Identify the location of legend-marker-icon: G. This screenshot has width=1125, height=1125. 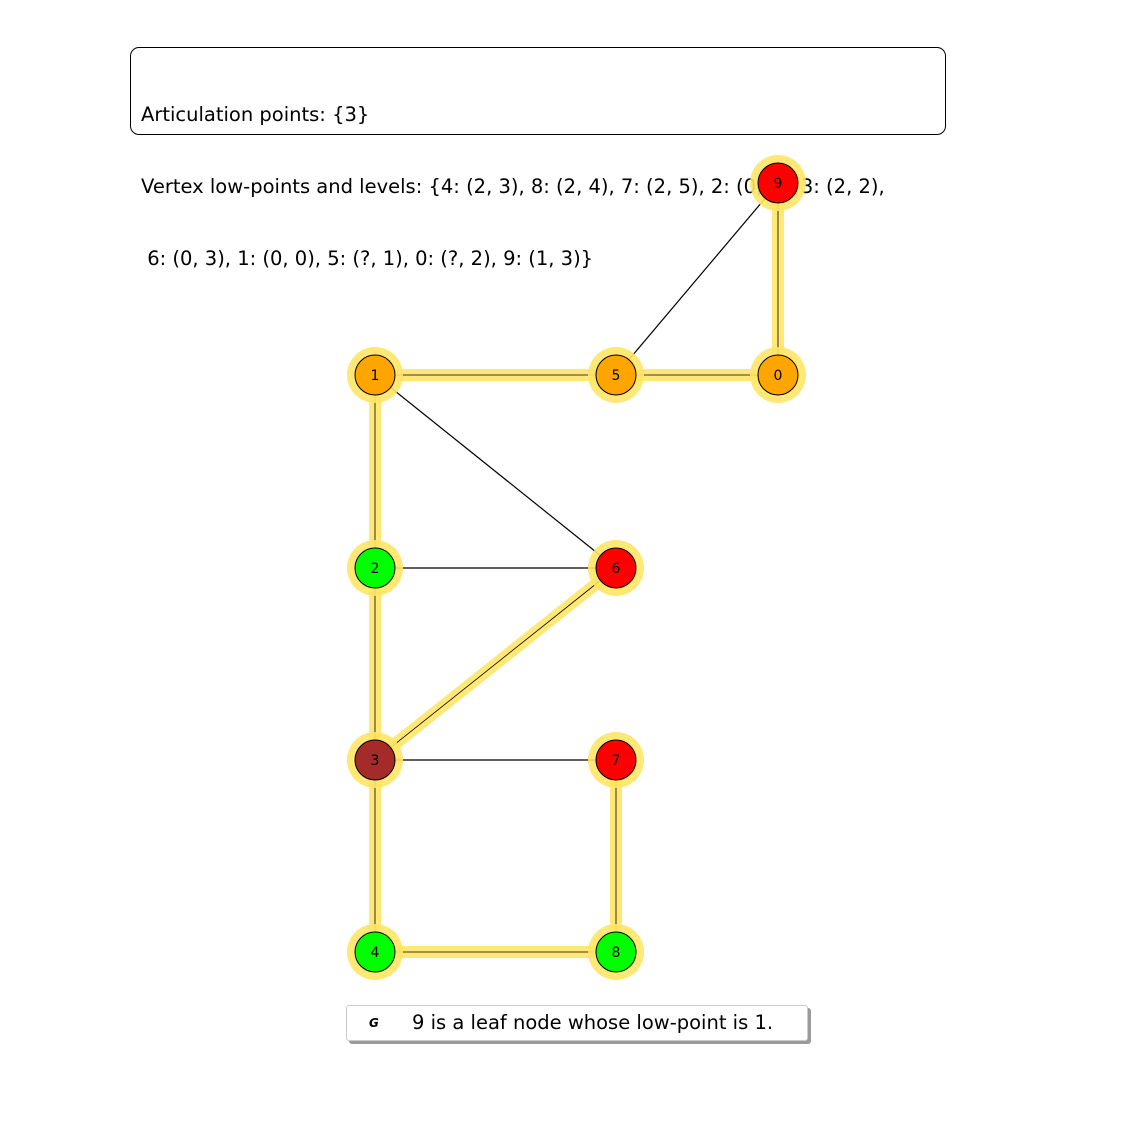
(374, 1023).